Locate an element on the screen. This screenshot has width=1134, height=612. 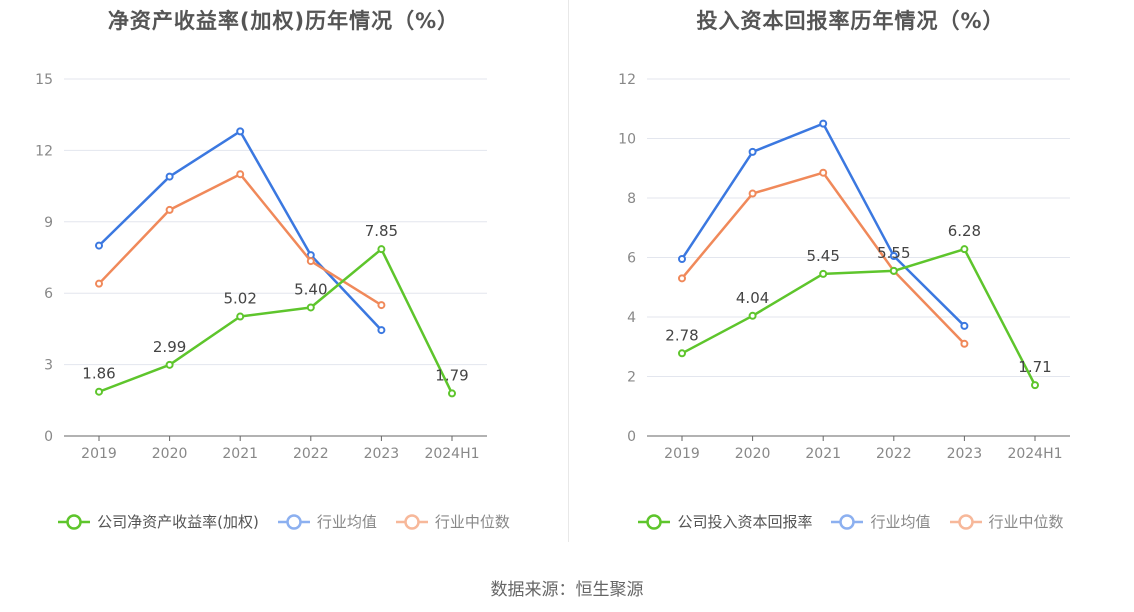
data-label: 2.78 is located at coordinates (681, 335).